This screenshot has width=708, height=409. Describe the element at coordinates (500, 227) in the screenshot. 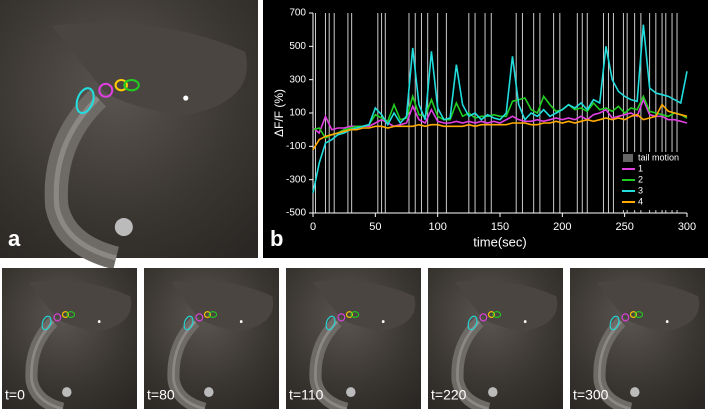

I see `x-tick-label: 150` at that location.